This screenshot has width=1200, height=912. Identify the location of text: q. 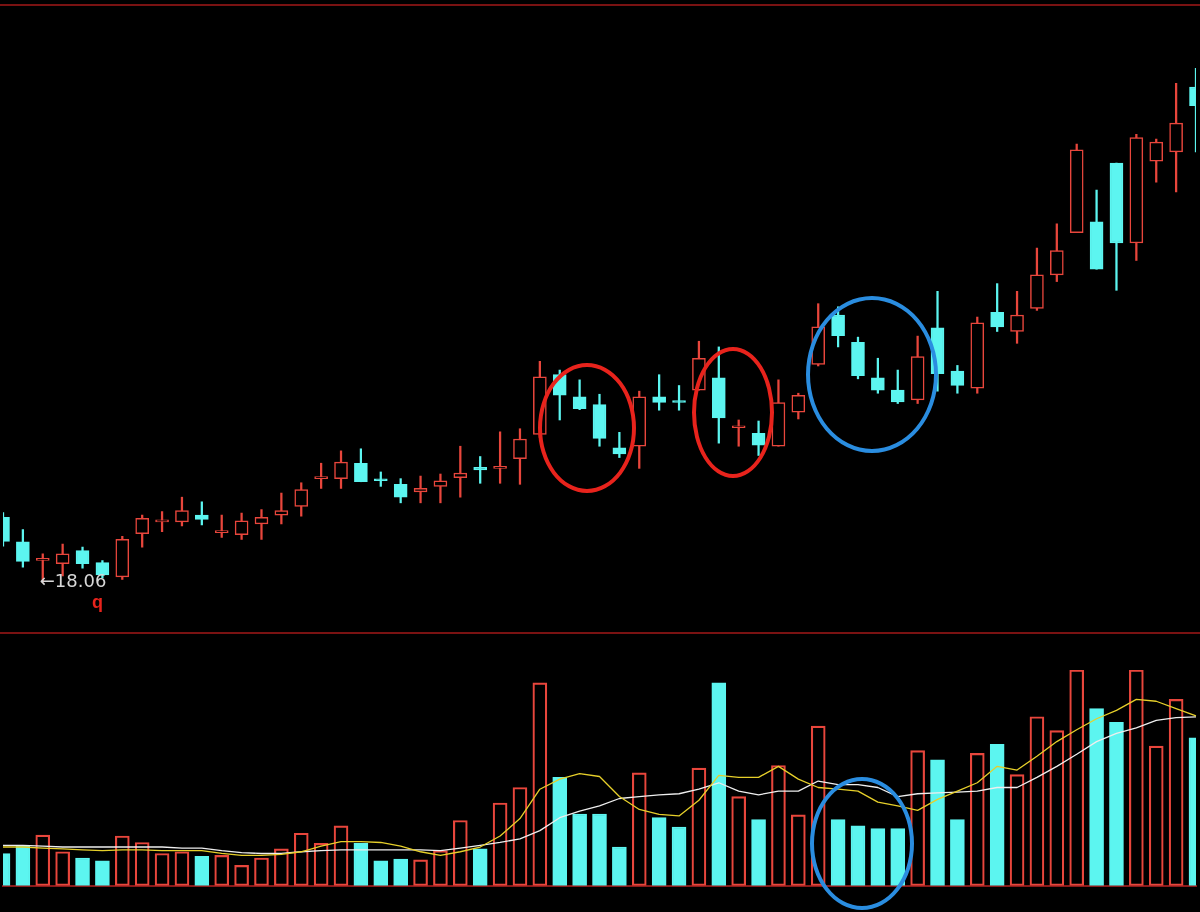
(98, 601).